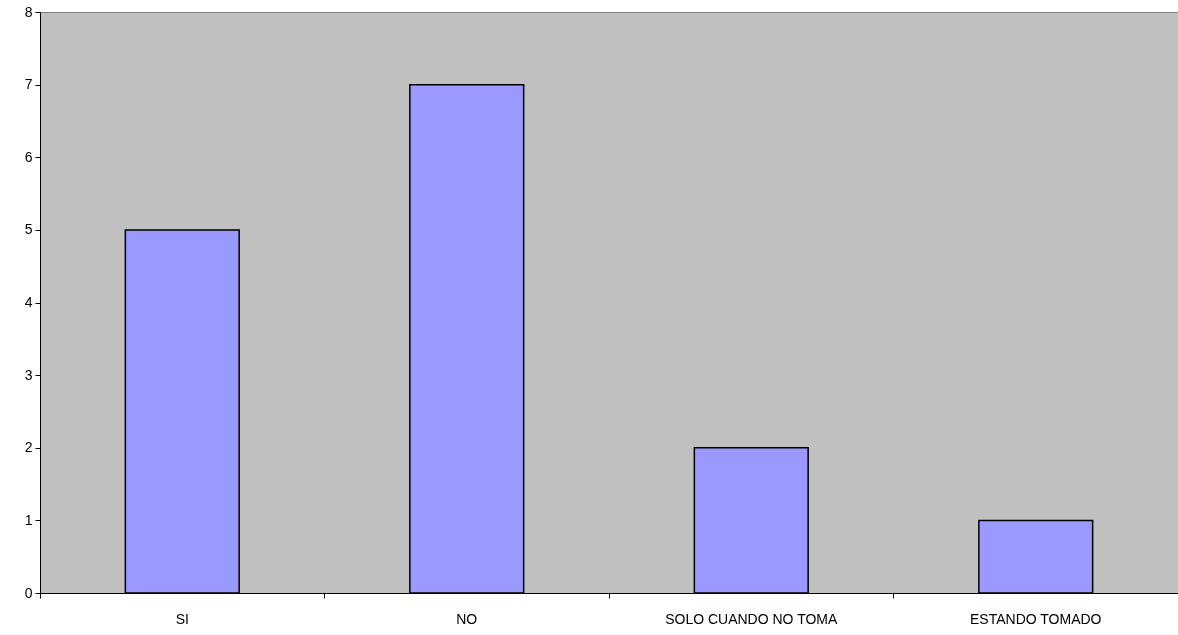 The image size is (1178, 635). What do you see at coordinates (28, 11) in the screenshot?
I see `y-tick-label: 8` at bounding box center [28, 11].